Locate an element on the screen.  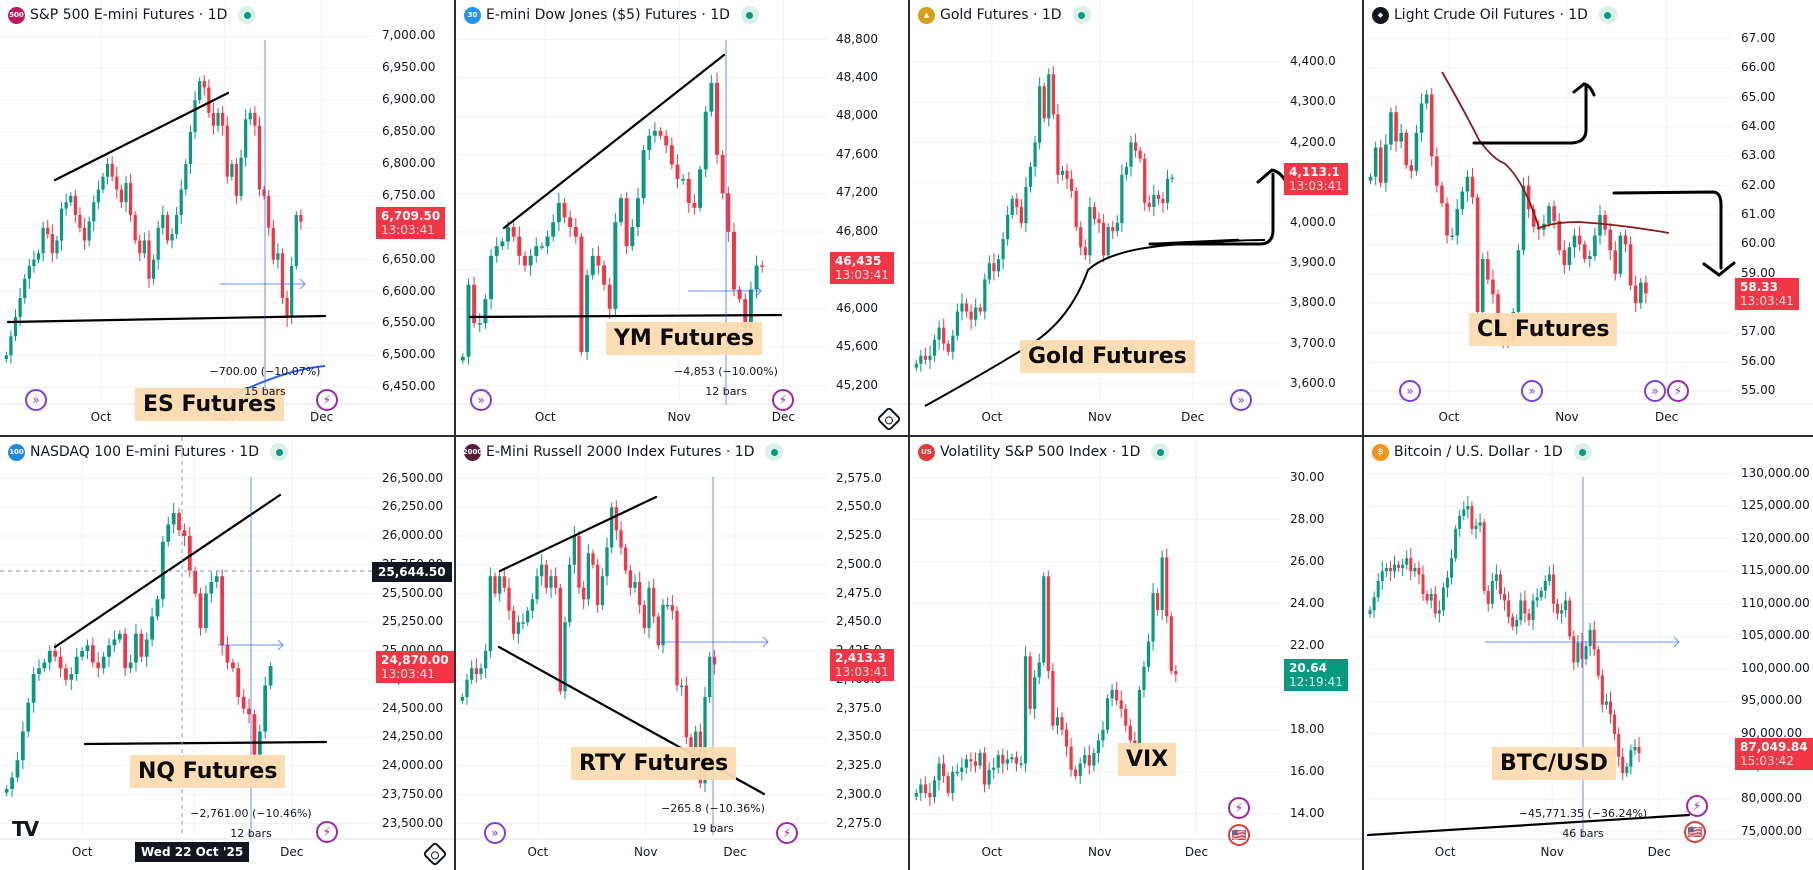
last-price-label: 87,049.84 15:03:42 is located at coordinates (1774, 754).